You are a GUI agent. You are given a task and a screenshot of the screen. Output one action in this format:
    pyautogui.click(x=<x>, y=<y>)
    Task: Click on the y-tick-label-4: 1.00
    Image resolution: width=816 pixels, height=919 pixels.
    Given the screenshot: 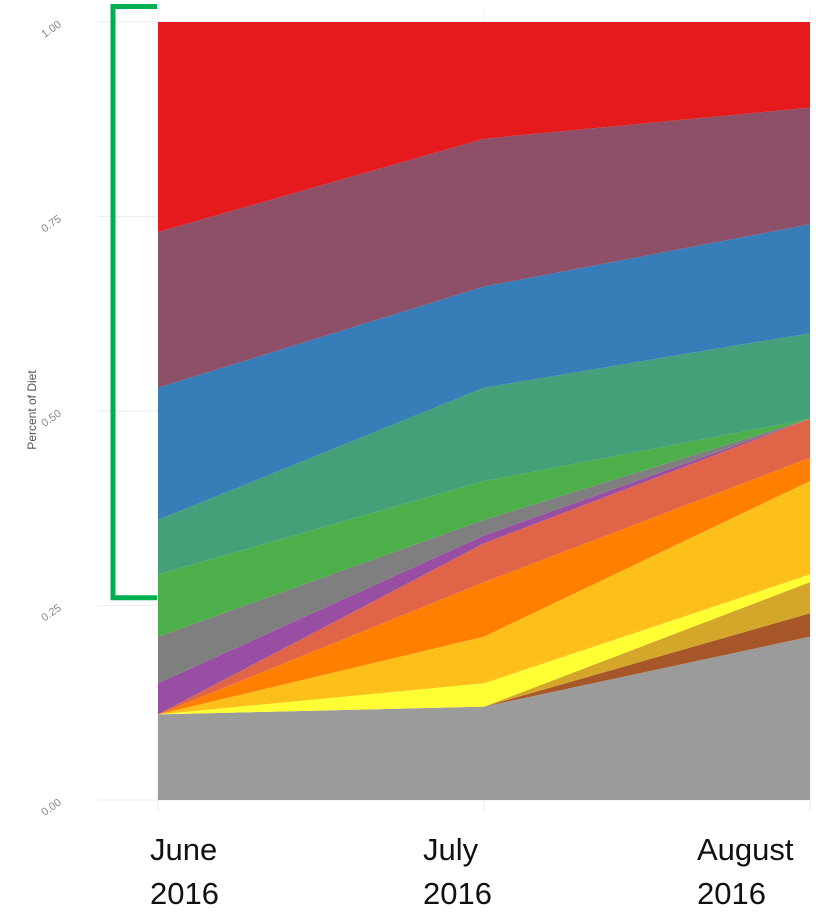 What is the action you would take?
    pyautogui.click(x=51, y=30)
    